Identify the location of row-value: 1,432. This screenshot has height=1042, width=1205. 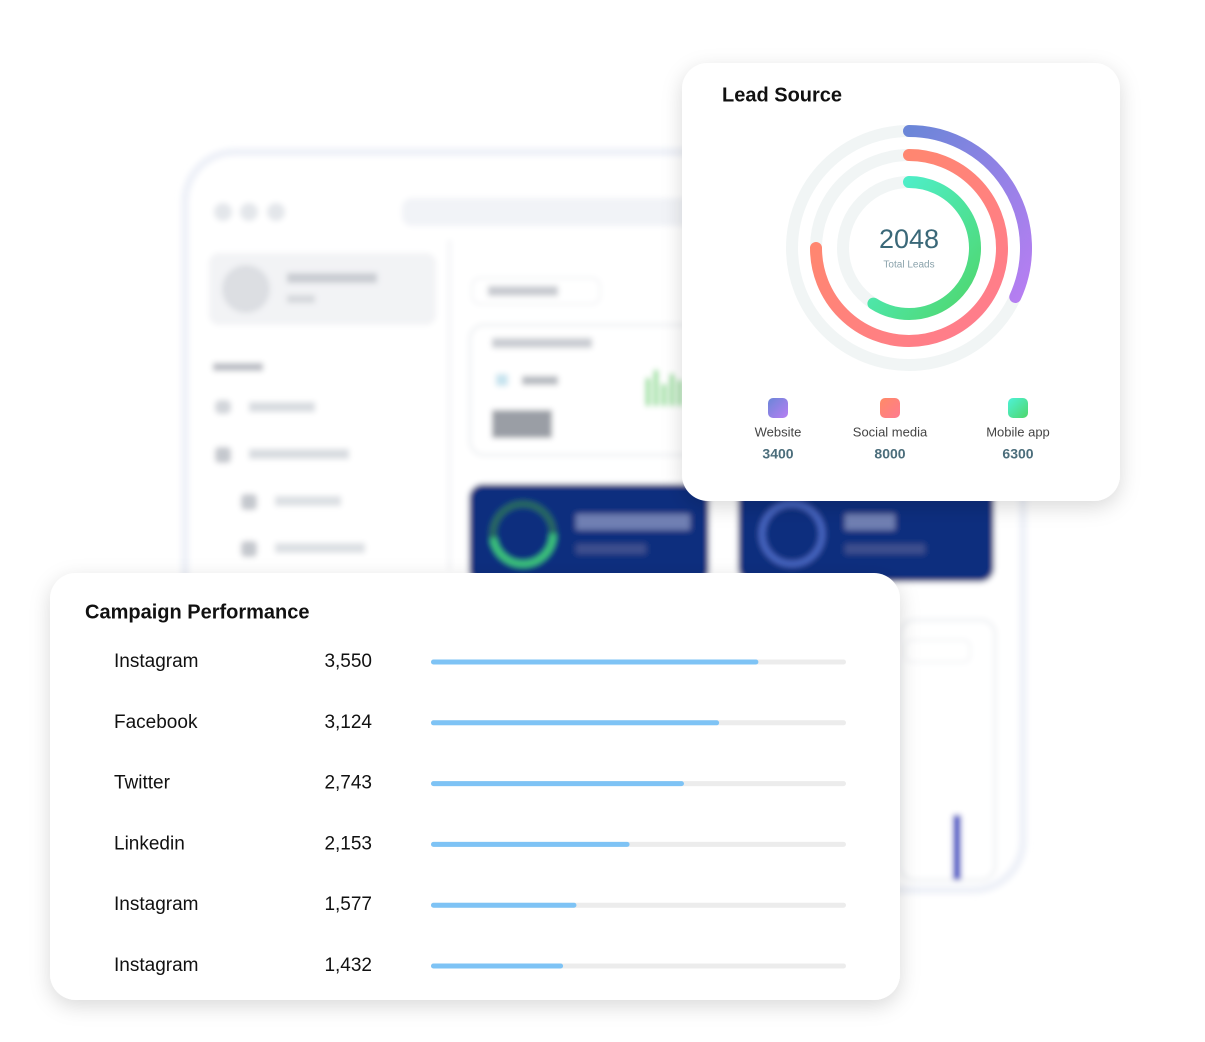
(348, 965).